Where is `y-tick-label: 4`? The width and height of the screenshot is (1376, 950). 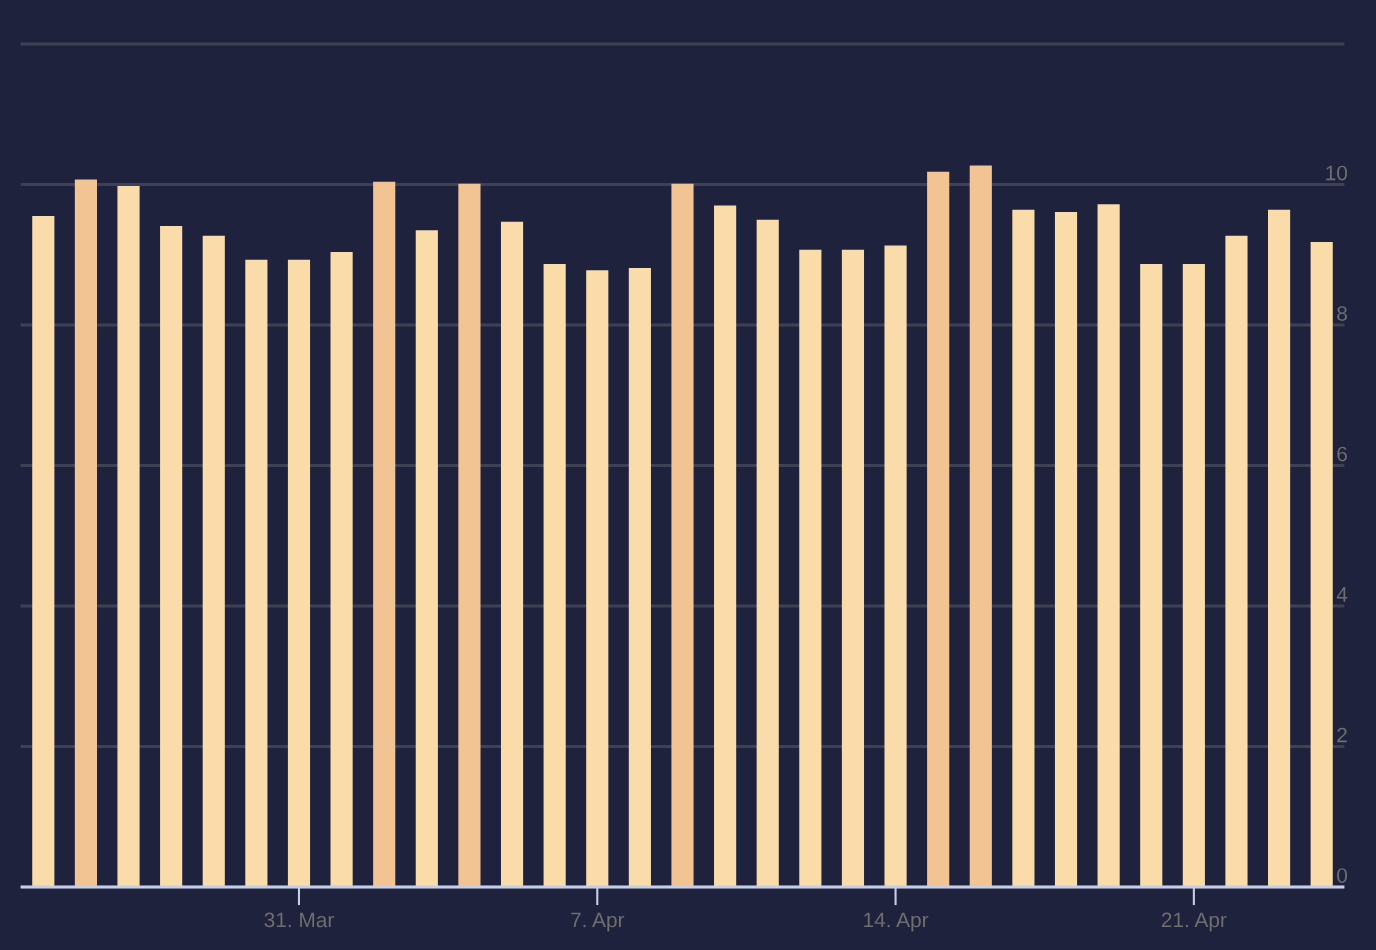 y-tick-label: 4 is located at coordinates (1342, 594).